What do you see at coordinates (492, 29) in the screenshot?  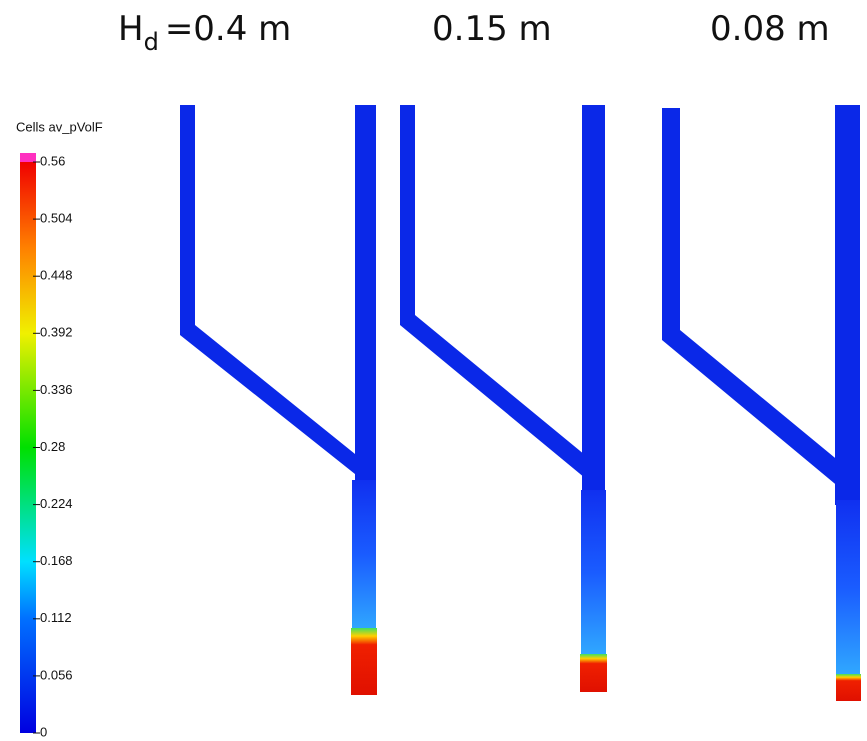 I see `panel-title: 0.15 m` at bounding box center [492, 29].